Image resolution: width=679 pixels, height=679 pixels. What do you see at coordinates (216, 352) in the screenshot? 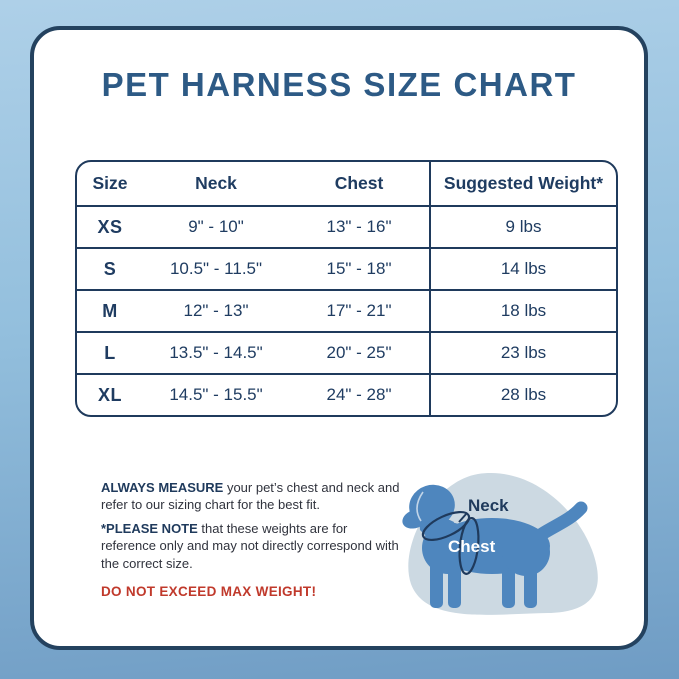
I see `neck-value: 13.5" - 14.5"` at bounding box center [216, 352].